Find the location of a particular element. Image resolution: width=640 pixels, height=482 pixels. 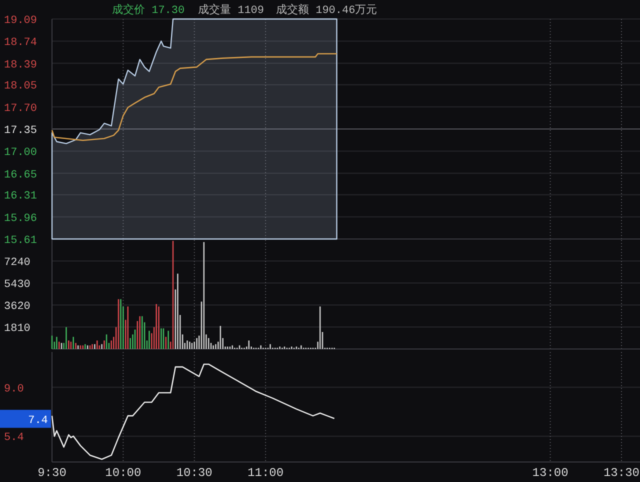

y-tick-label: 5430 is located at coordinates (17, 285).